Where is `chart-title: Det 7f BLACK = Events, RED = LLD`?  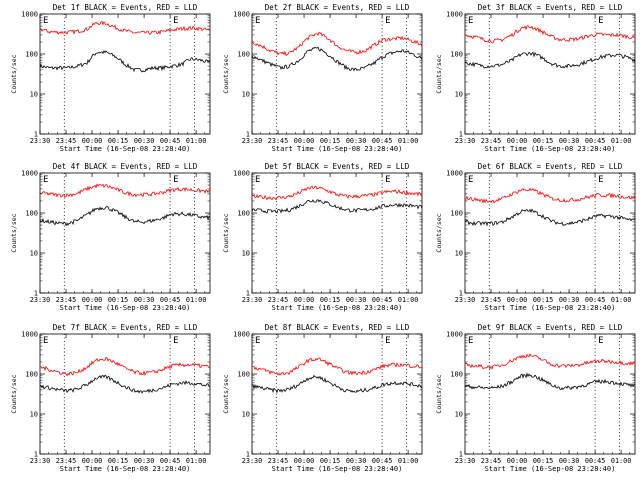
chart-title: Det 7f BLACK = Events, RED = LLD is located at coordinates (125, 327).